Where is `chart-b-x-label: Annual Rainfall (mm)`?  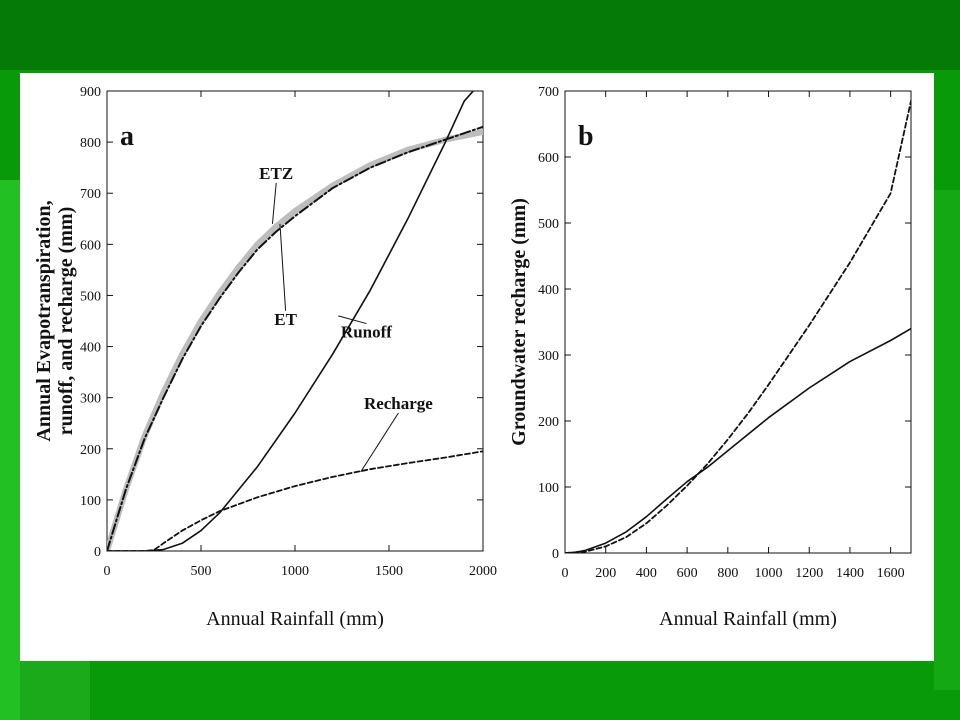 chart-b-x-label: Annual Rainfall (mm) is located at coordinates (748, 619).